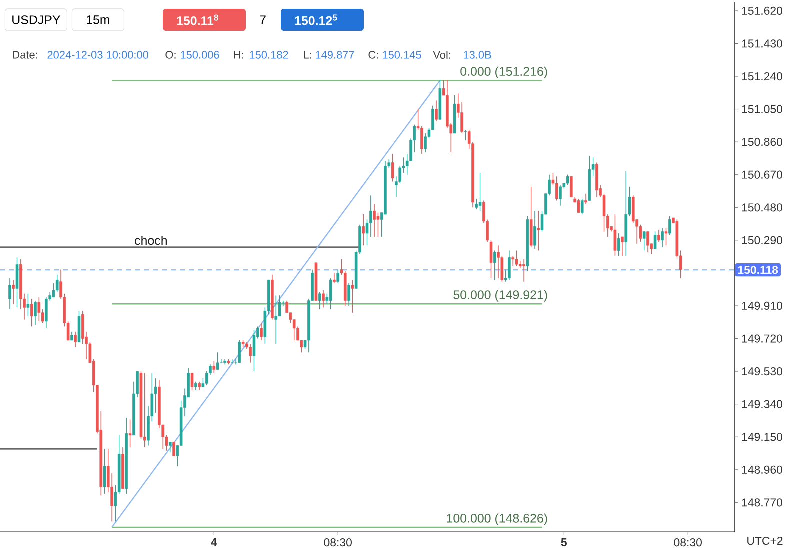 This screenshot has height=551, width=796. I want to click on annotation: 7, so click(263, 20).